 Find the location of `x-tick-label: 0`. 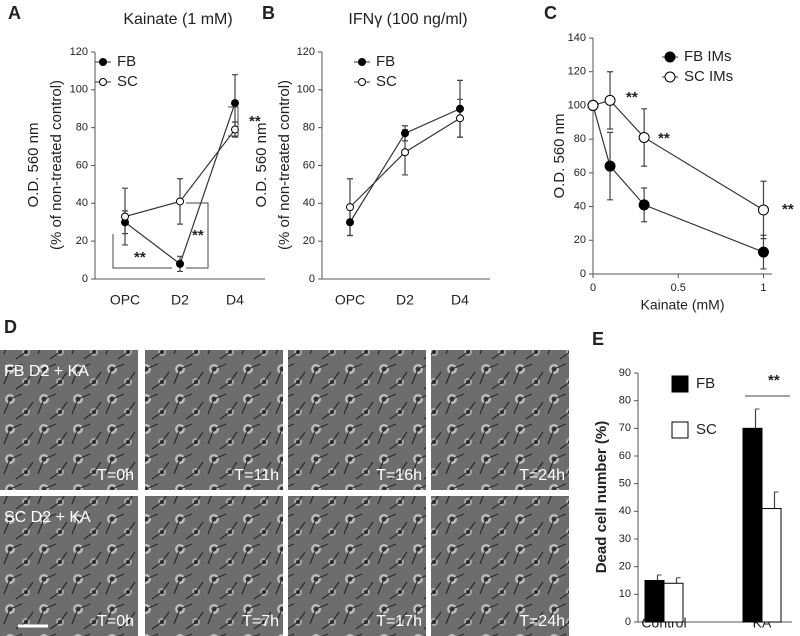

x-tick-label: 0 is located at coordinates (593, 288).